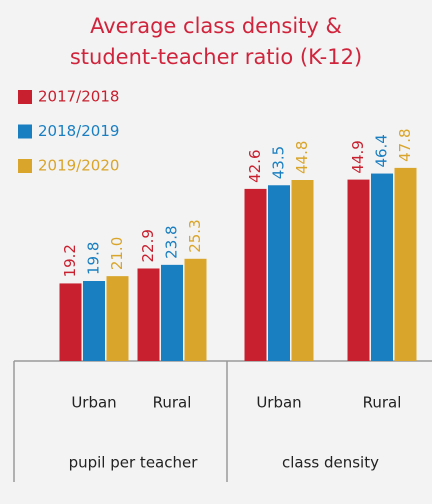  I want to click on value-label: 21.0, so click(117, 253).